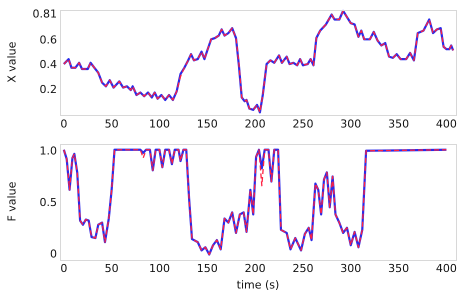  Describe the element at coordinates (11, 201) in the screenshot. I see `y-axis-title: F value` at that location.